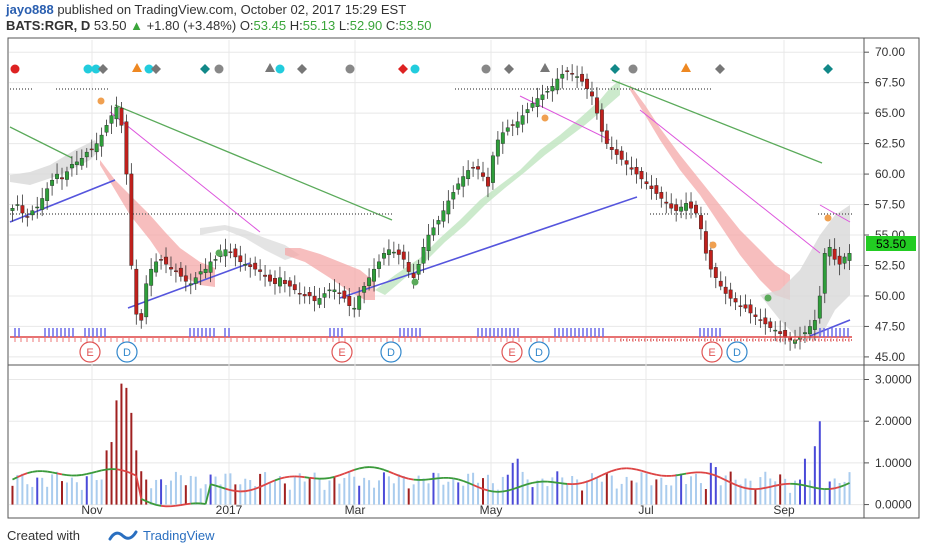  I want to click on username-link: jayo888, so click(30, 9).